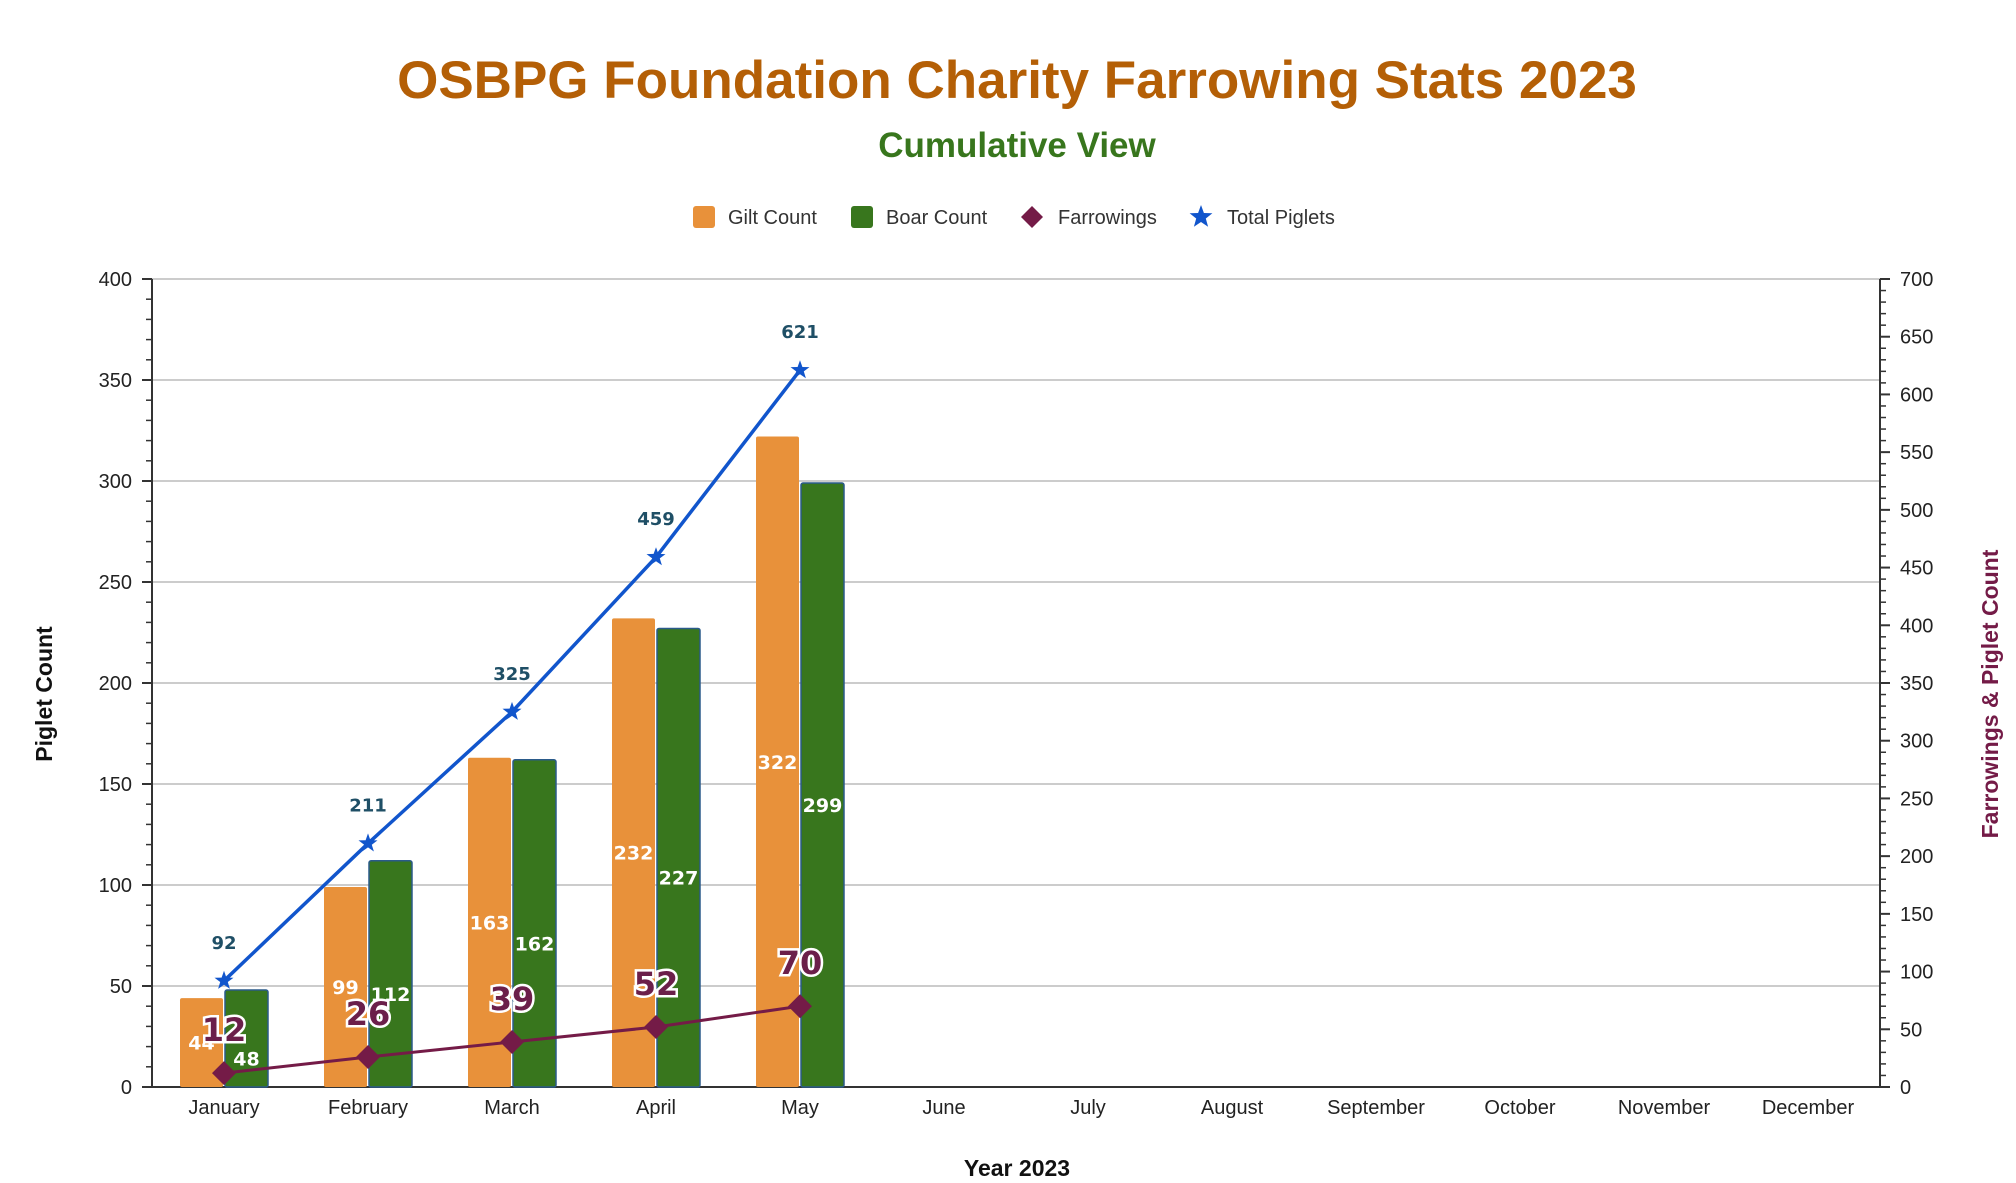  What do you see at coordinates (823, 806) in the screenshot?
I see `bar-value-label: 299` at bounding box center [823, 806].